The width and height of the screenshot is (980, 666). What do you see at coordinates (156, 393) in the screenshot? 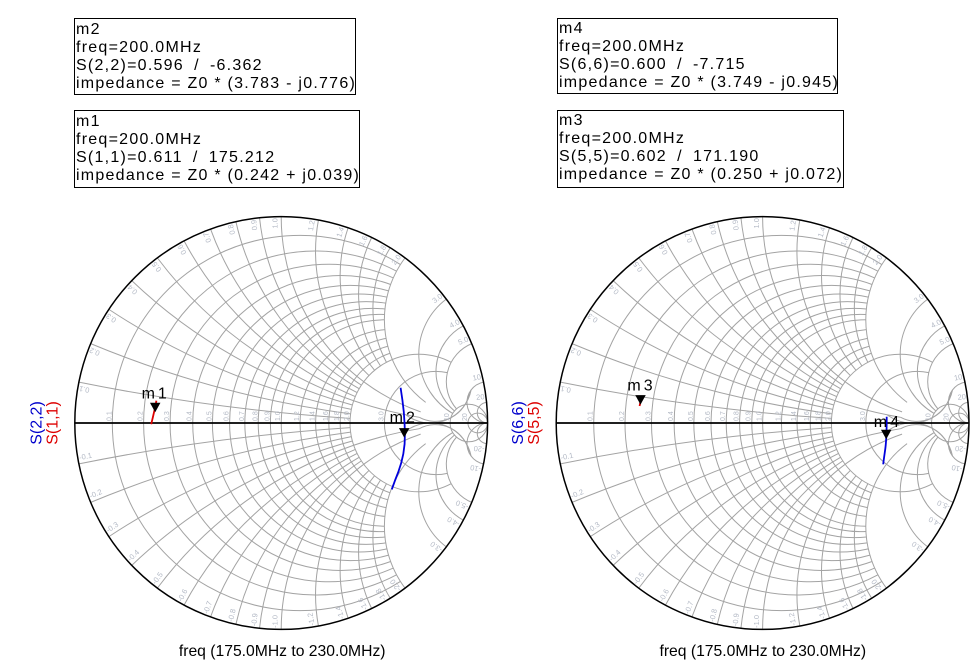
I see `svg-text: m1` at bounding box center [156, 393].